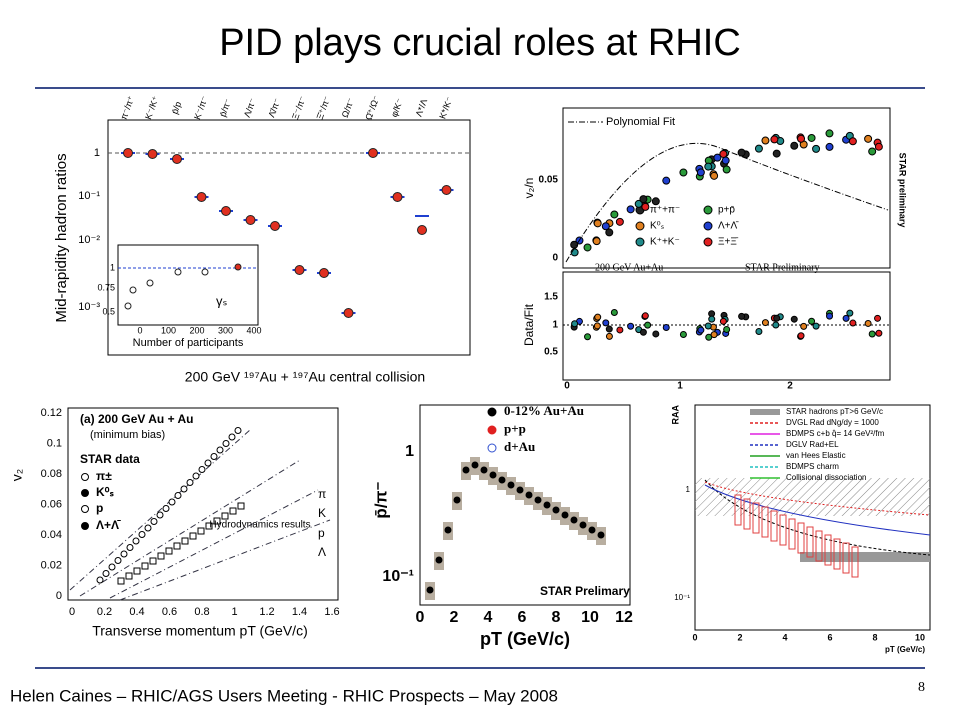 Image resolution: width=960 pixels, height=720 pixels. I want to click on legend-entry: Ξ+Ξ̄, so click(728, 242).